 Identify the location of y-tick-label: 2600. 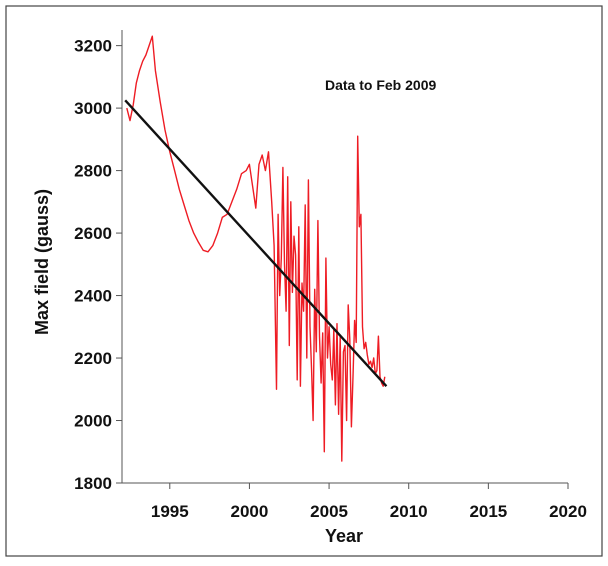
(93, 233).